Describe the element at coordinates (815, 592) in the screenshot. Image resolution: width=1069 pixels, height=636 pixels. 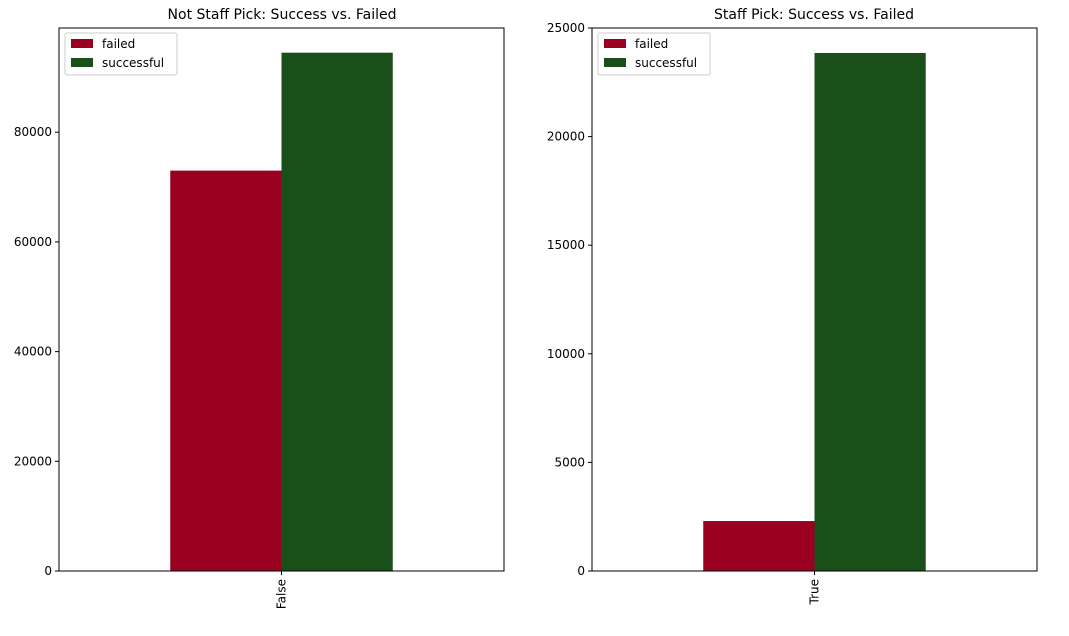
I see `x-tick-label: True` at that location.